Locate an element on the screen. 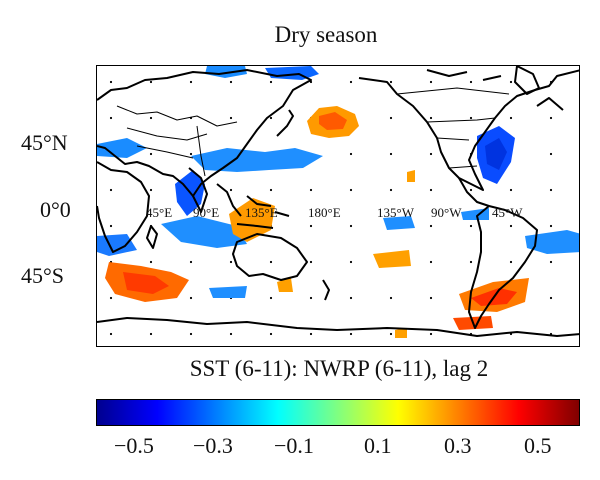 The image size is (600, 480). colorbar is located at coordinates (338, 412).